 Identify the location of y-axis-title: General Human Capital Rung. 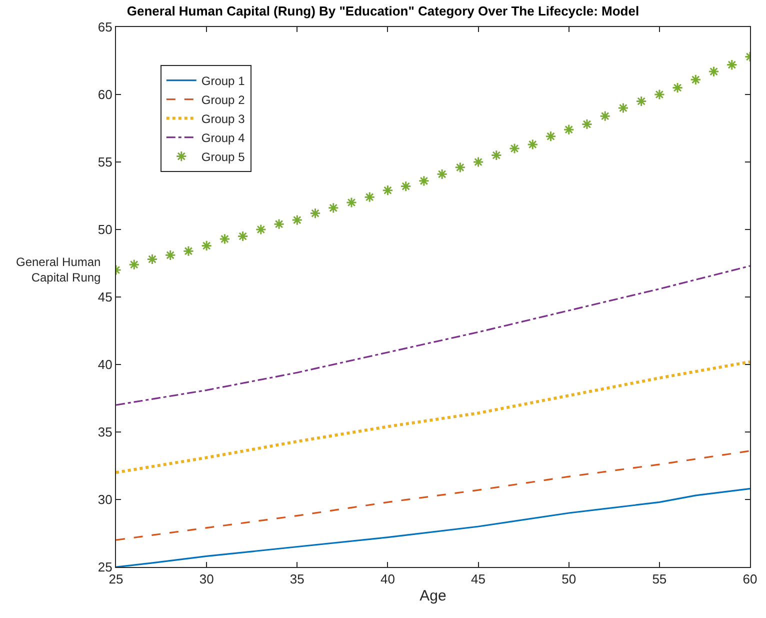
(58, 270).